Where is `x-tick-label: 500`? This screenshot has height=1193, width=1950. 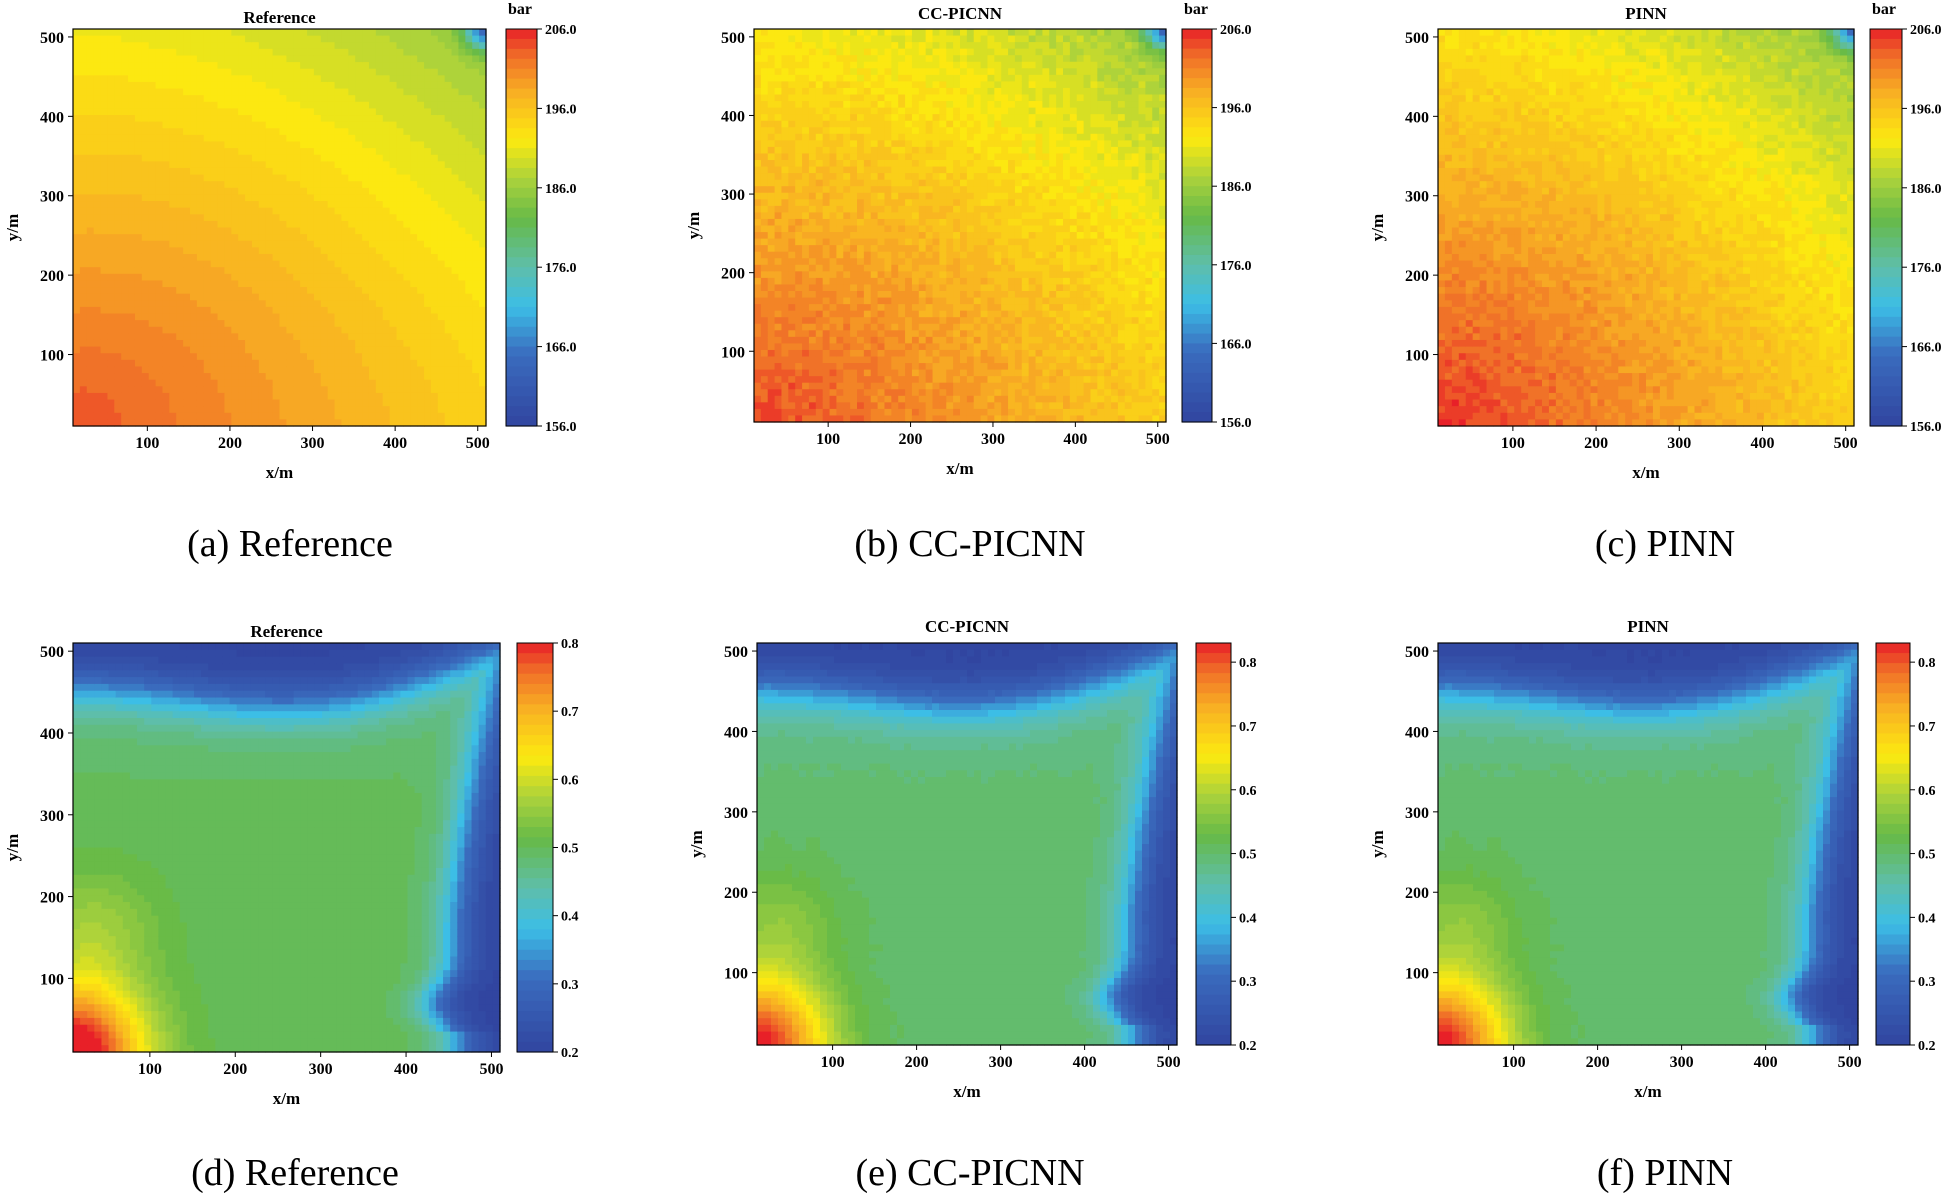
x-tick-label: 500 is located at coordinates (478, 443).